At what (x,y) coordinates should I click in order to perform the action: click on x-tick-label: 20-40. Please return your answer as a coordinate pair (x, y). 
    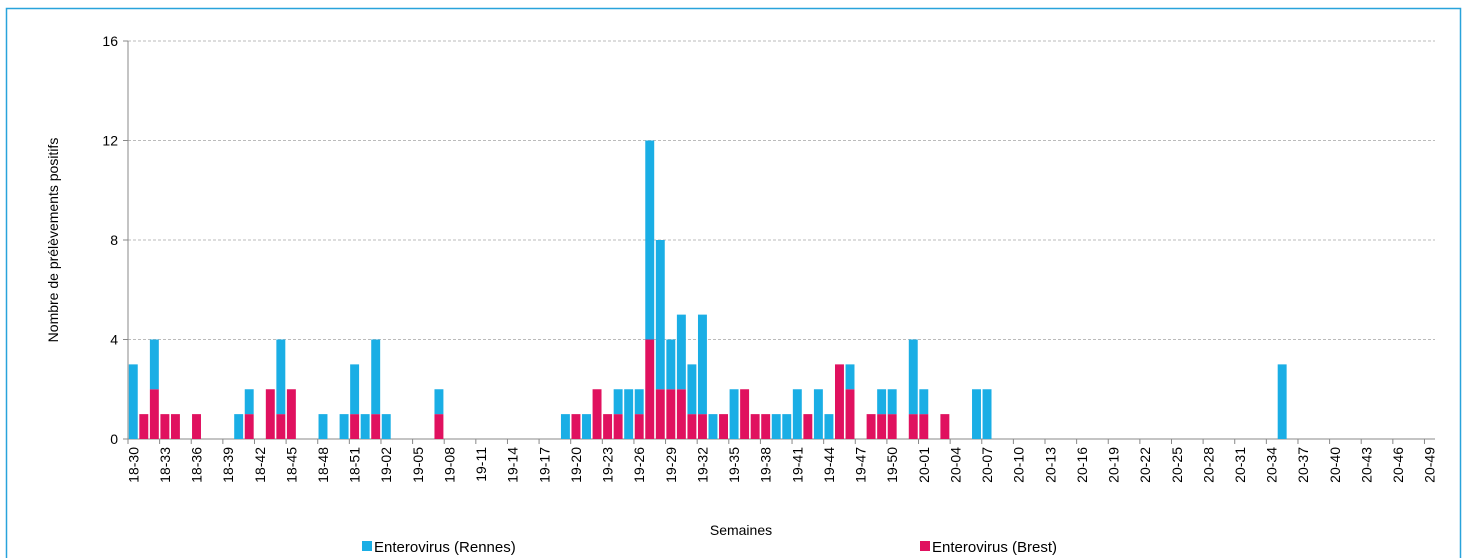
    Looking at the image, I should click on (1335, 465).